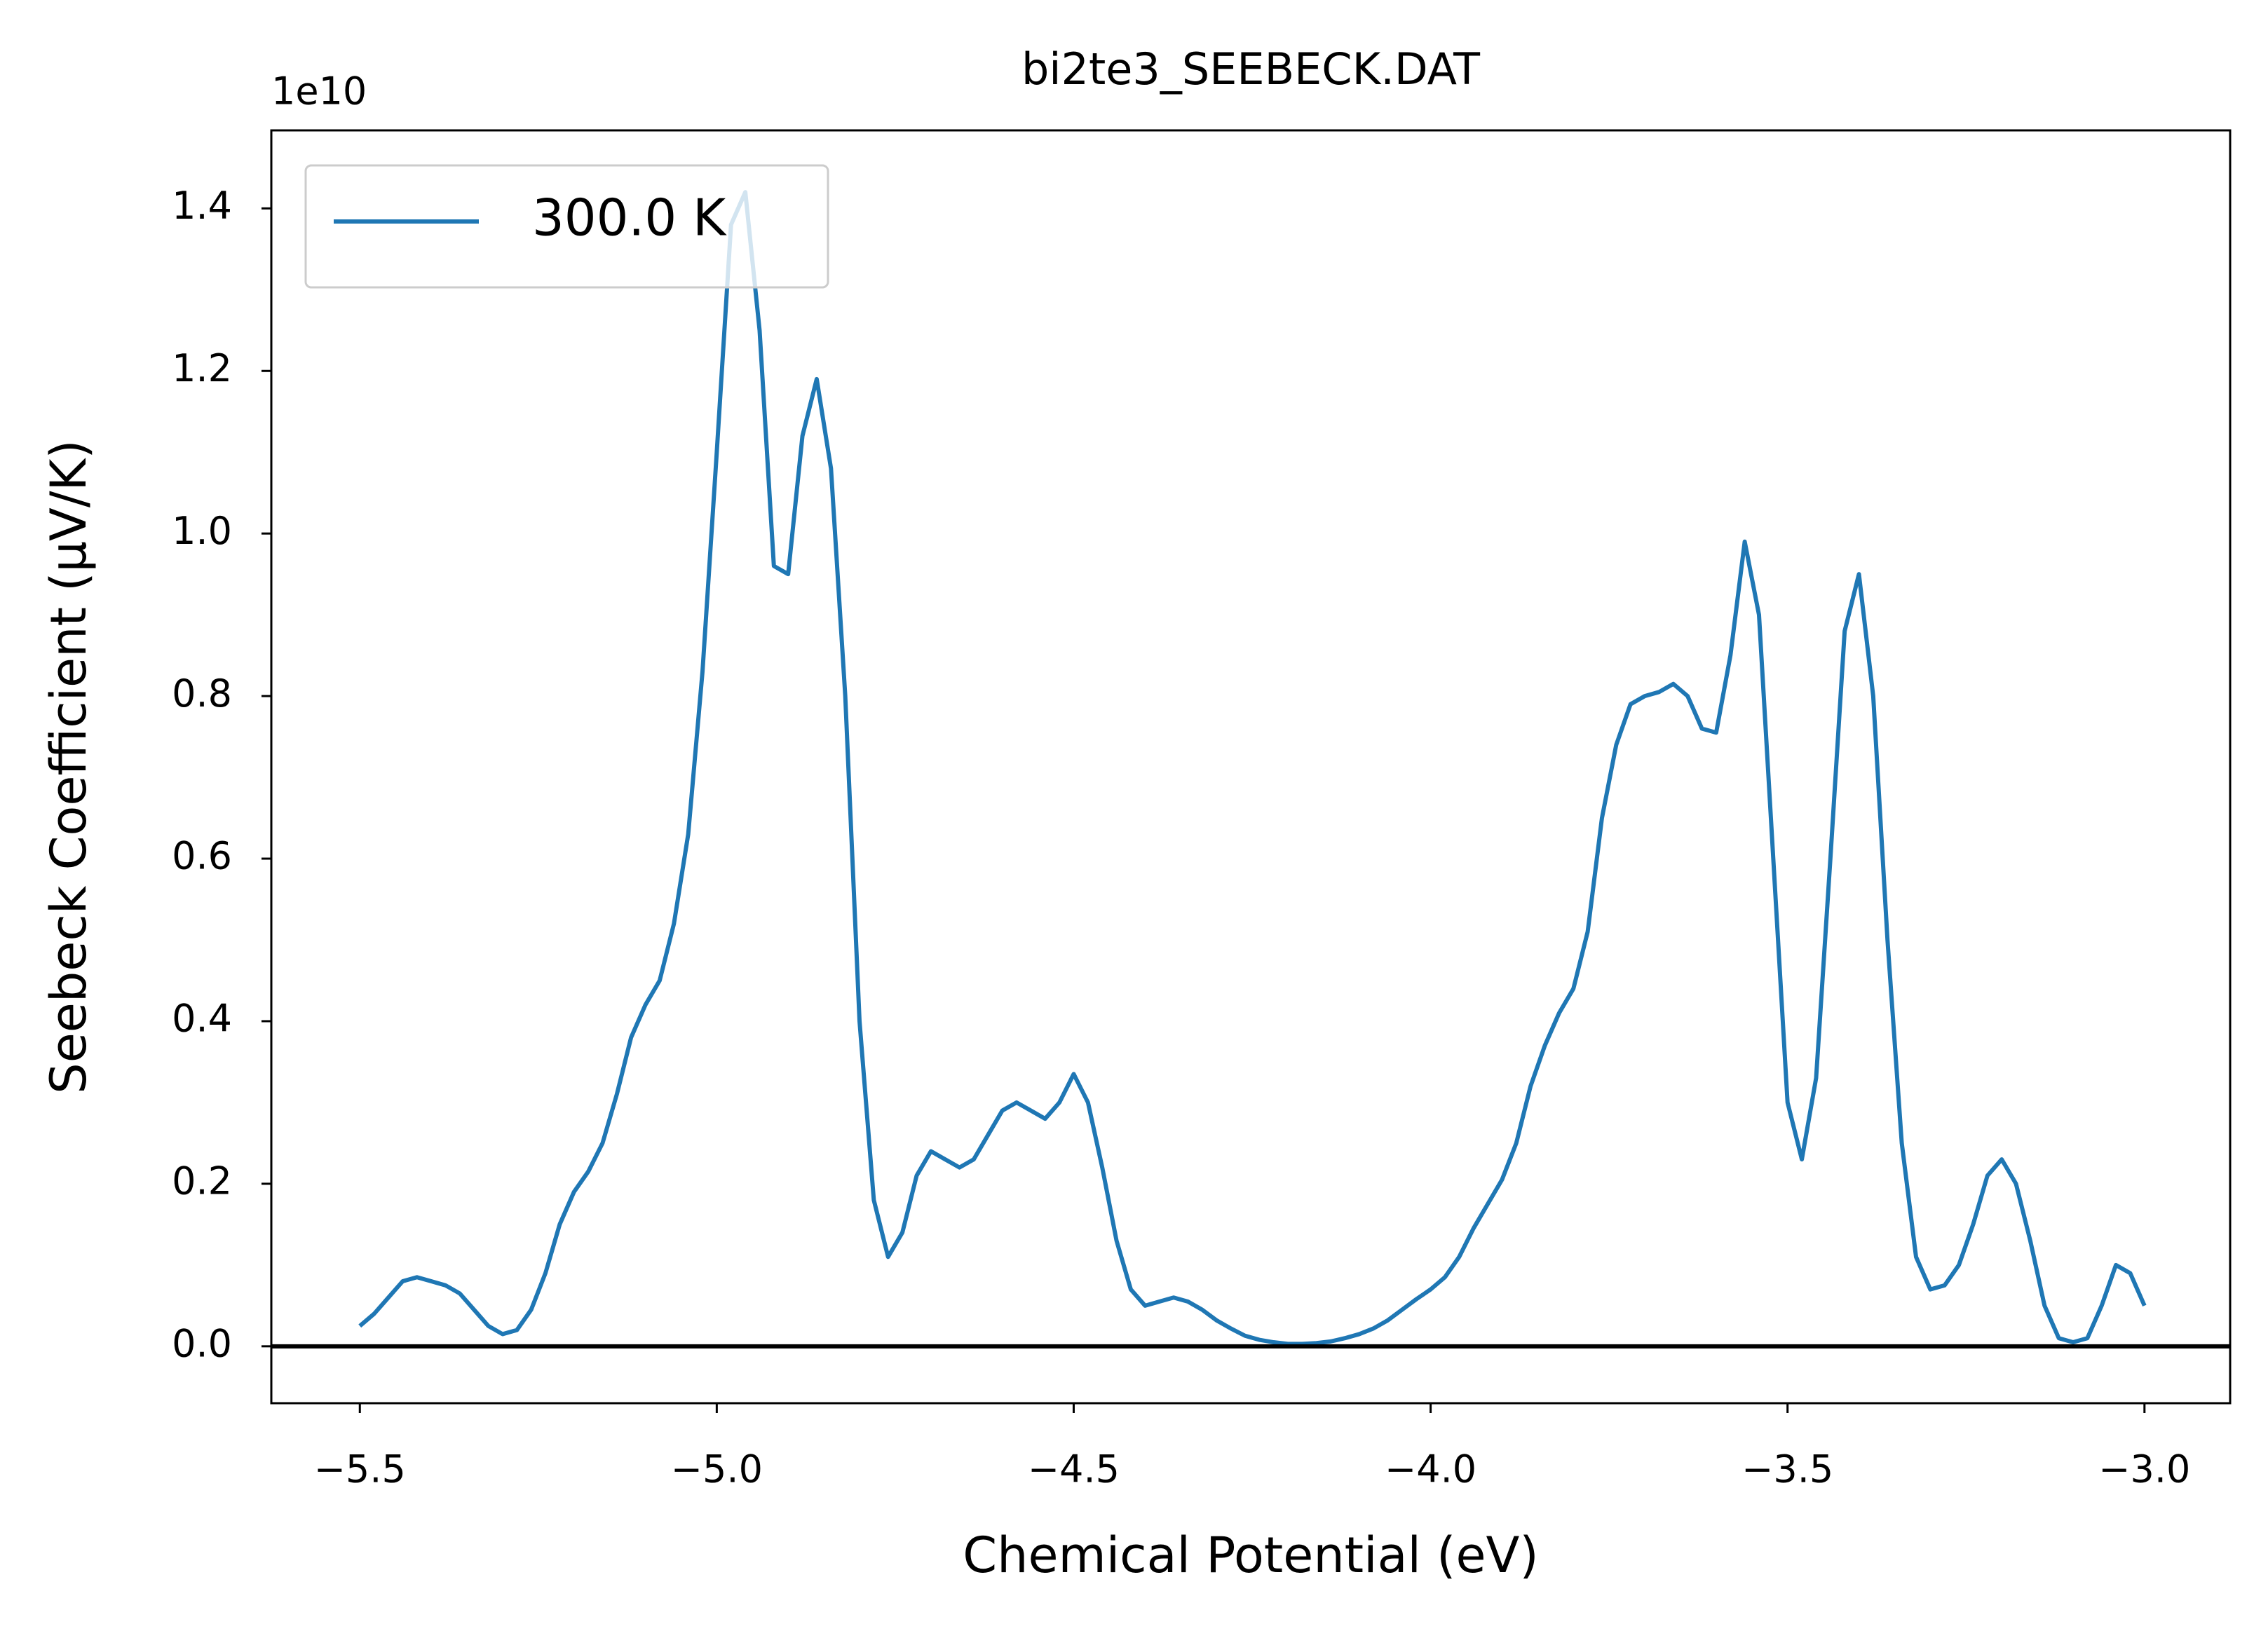  Describe the element at coordinates (202, 1343) in the screenshot. I see `y-tick-label: 0.0` at that location.